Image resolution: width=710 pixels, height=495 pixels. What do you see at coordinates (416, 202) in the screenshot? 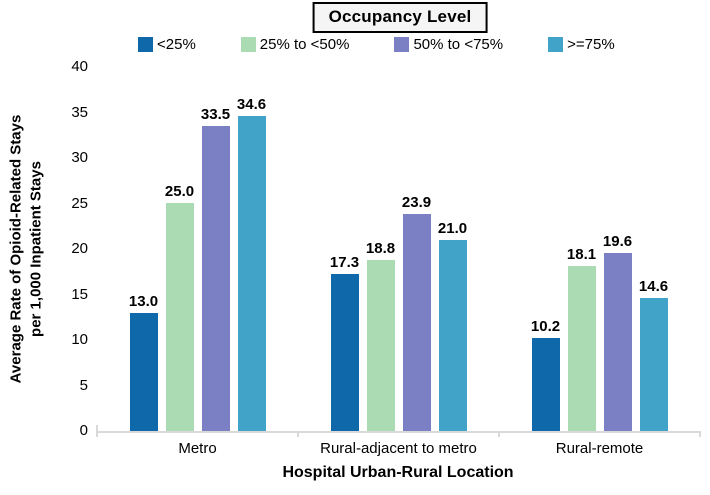
I see `bar-data-label: 23.9` at bounding box center [416, 202].